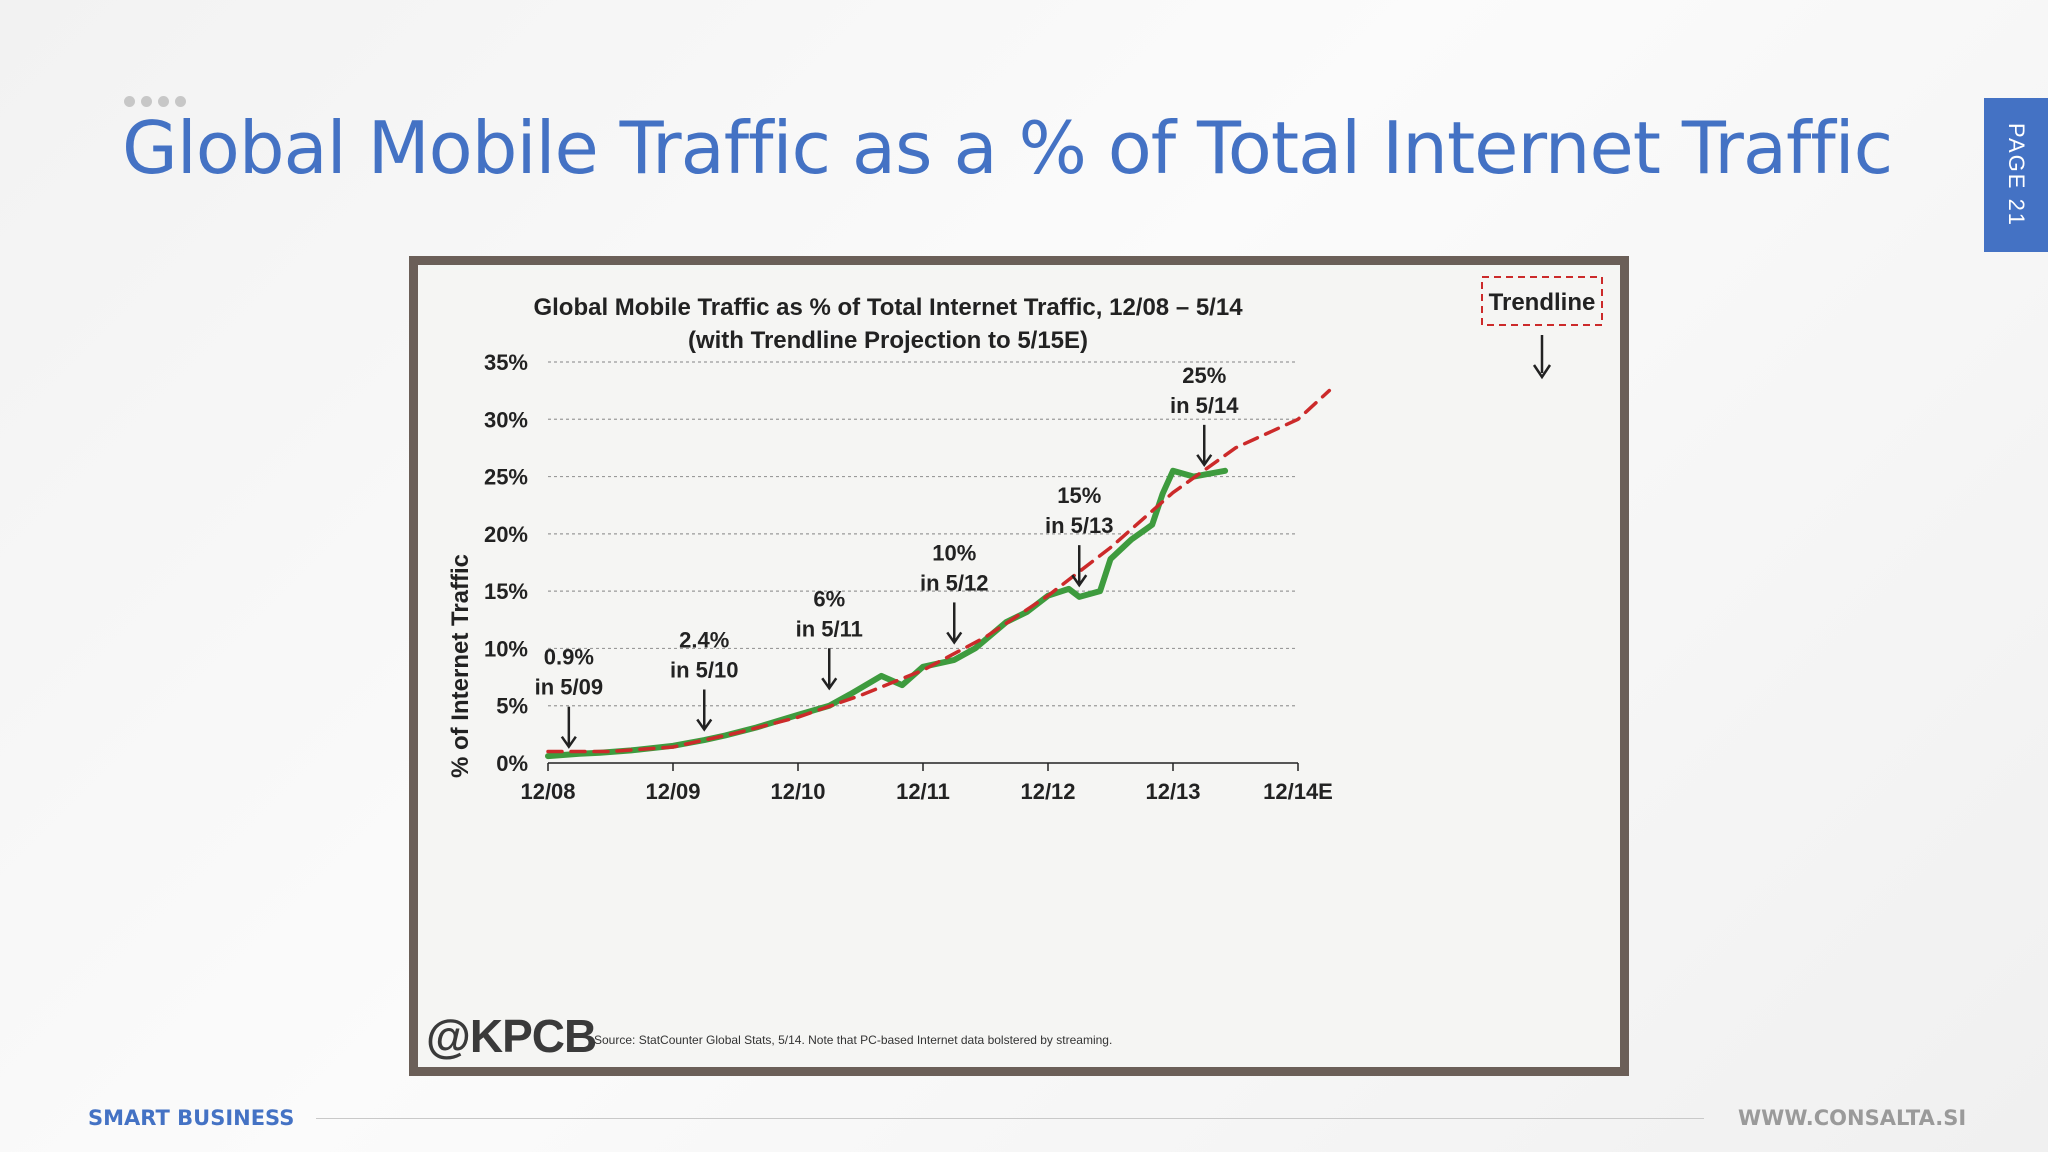 Image resolution: width=2048 pixels, height=1152 pixels. Describe the element at coordinates (512, 706) in the screenshot. I see `y-tick-label: 5%` at that location.